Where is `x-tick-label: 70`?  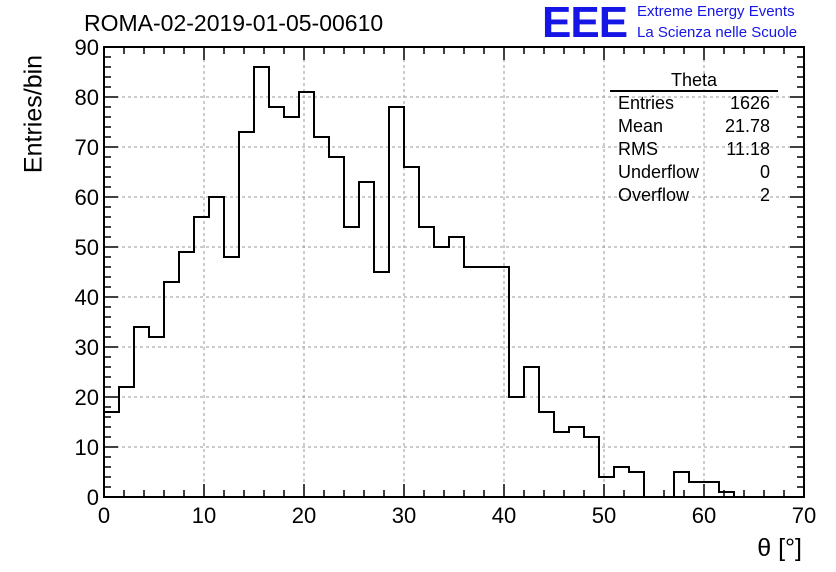
x-tick-label: 70 is located at coordinates (804, 515).